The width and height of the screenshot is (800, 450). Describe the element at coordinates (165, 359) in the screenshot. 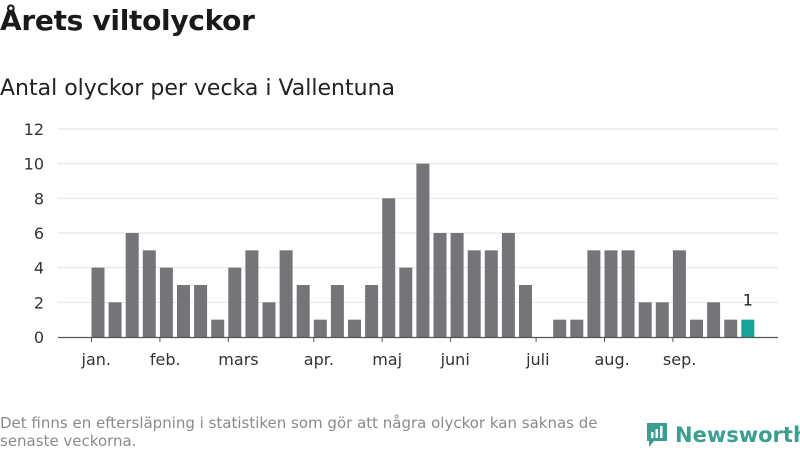

I see `x-tick-label: feb.` at that location.